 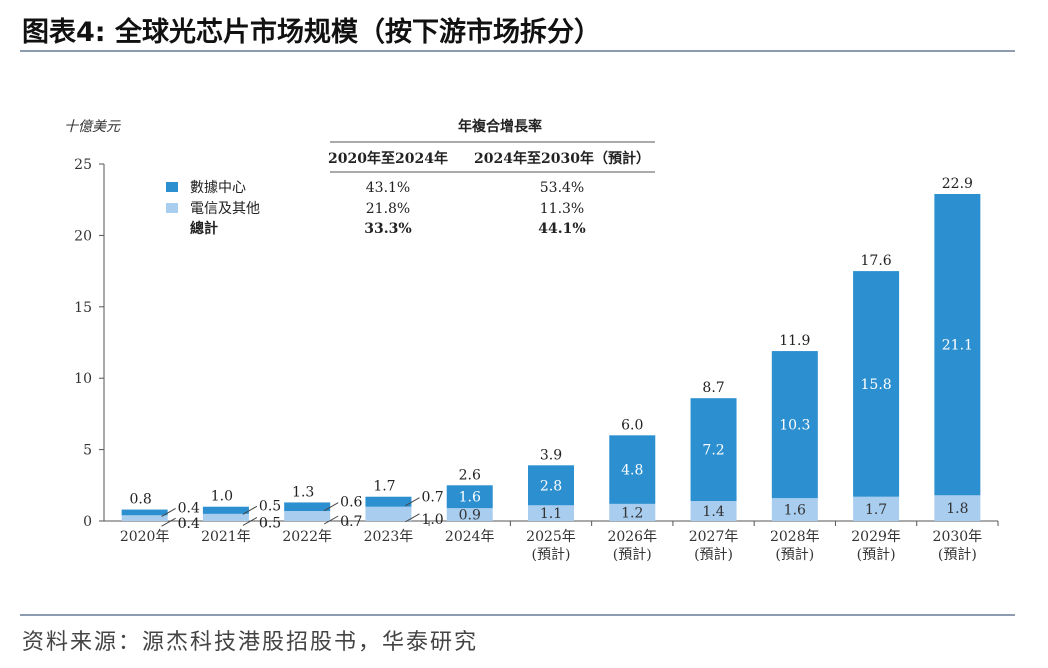 I want to click on data-label-total: 1.3, so click(x=303, y=492).